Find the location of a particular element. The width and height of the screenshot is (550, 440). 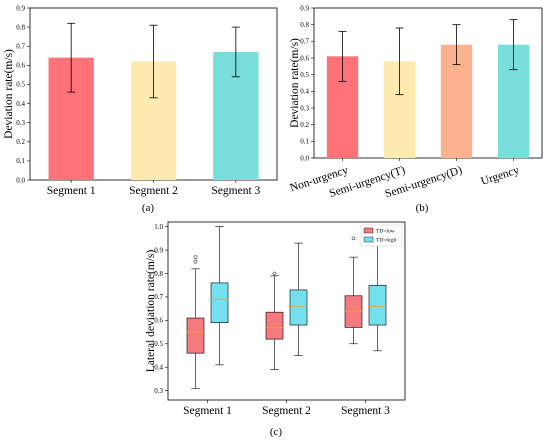

x-category-label: Urgency is located at coordinates (499, 176).